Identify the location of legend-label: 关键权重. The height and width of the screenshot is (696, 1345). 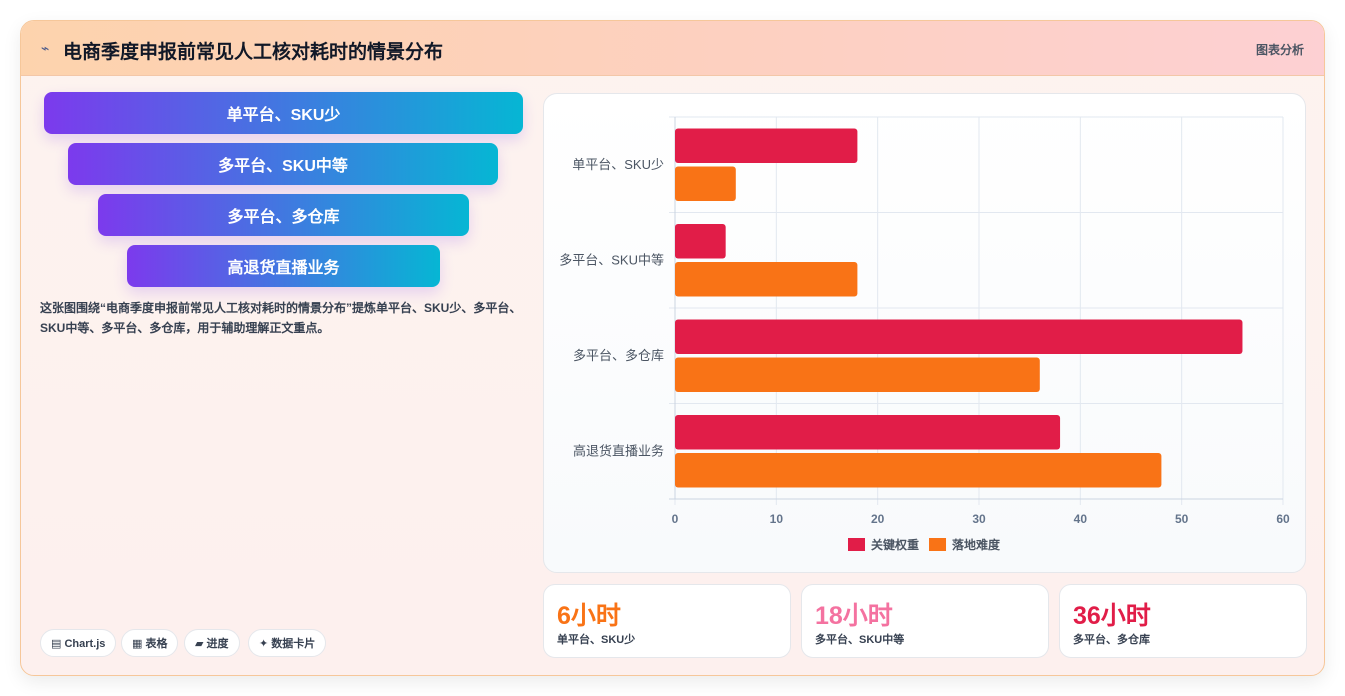
(895, 544).